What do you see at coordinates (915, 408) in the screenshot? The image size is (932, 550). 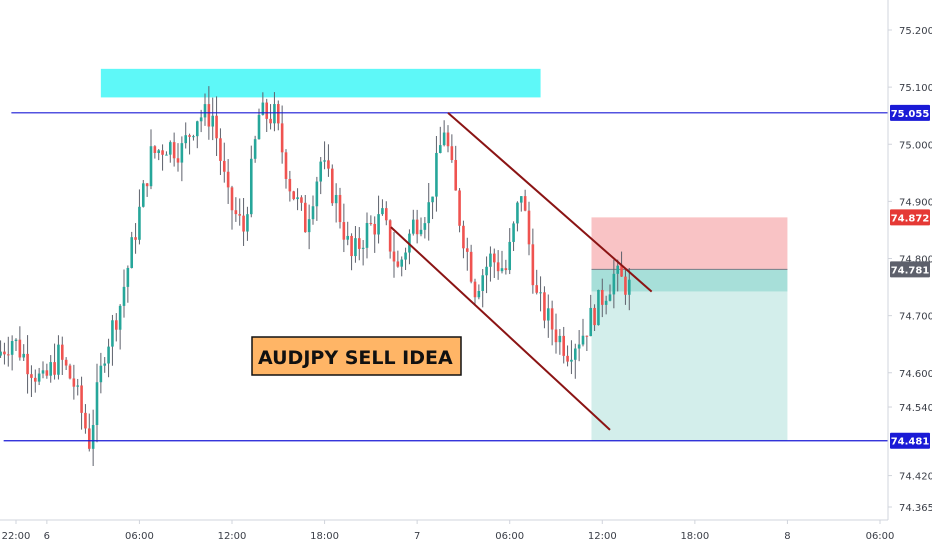 I see `y-tick-label: 74.540` at bounding box center [915, 408].